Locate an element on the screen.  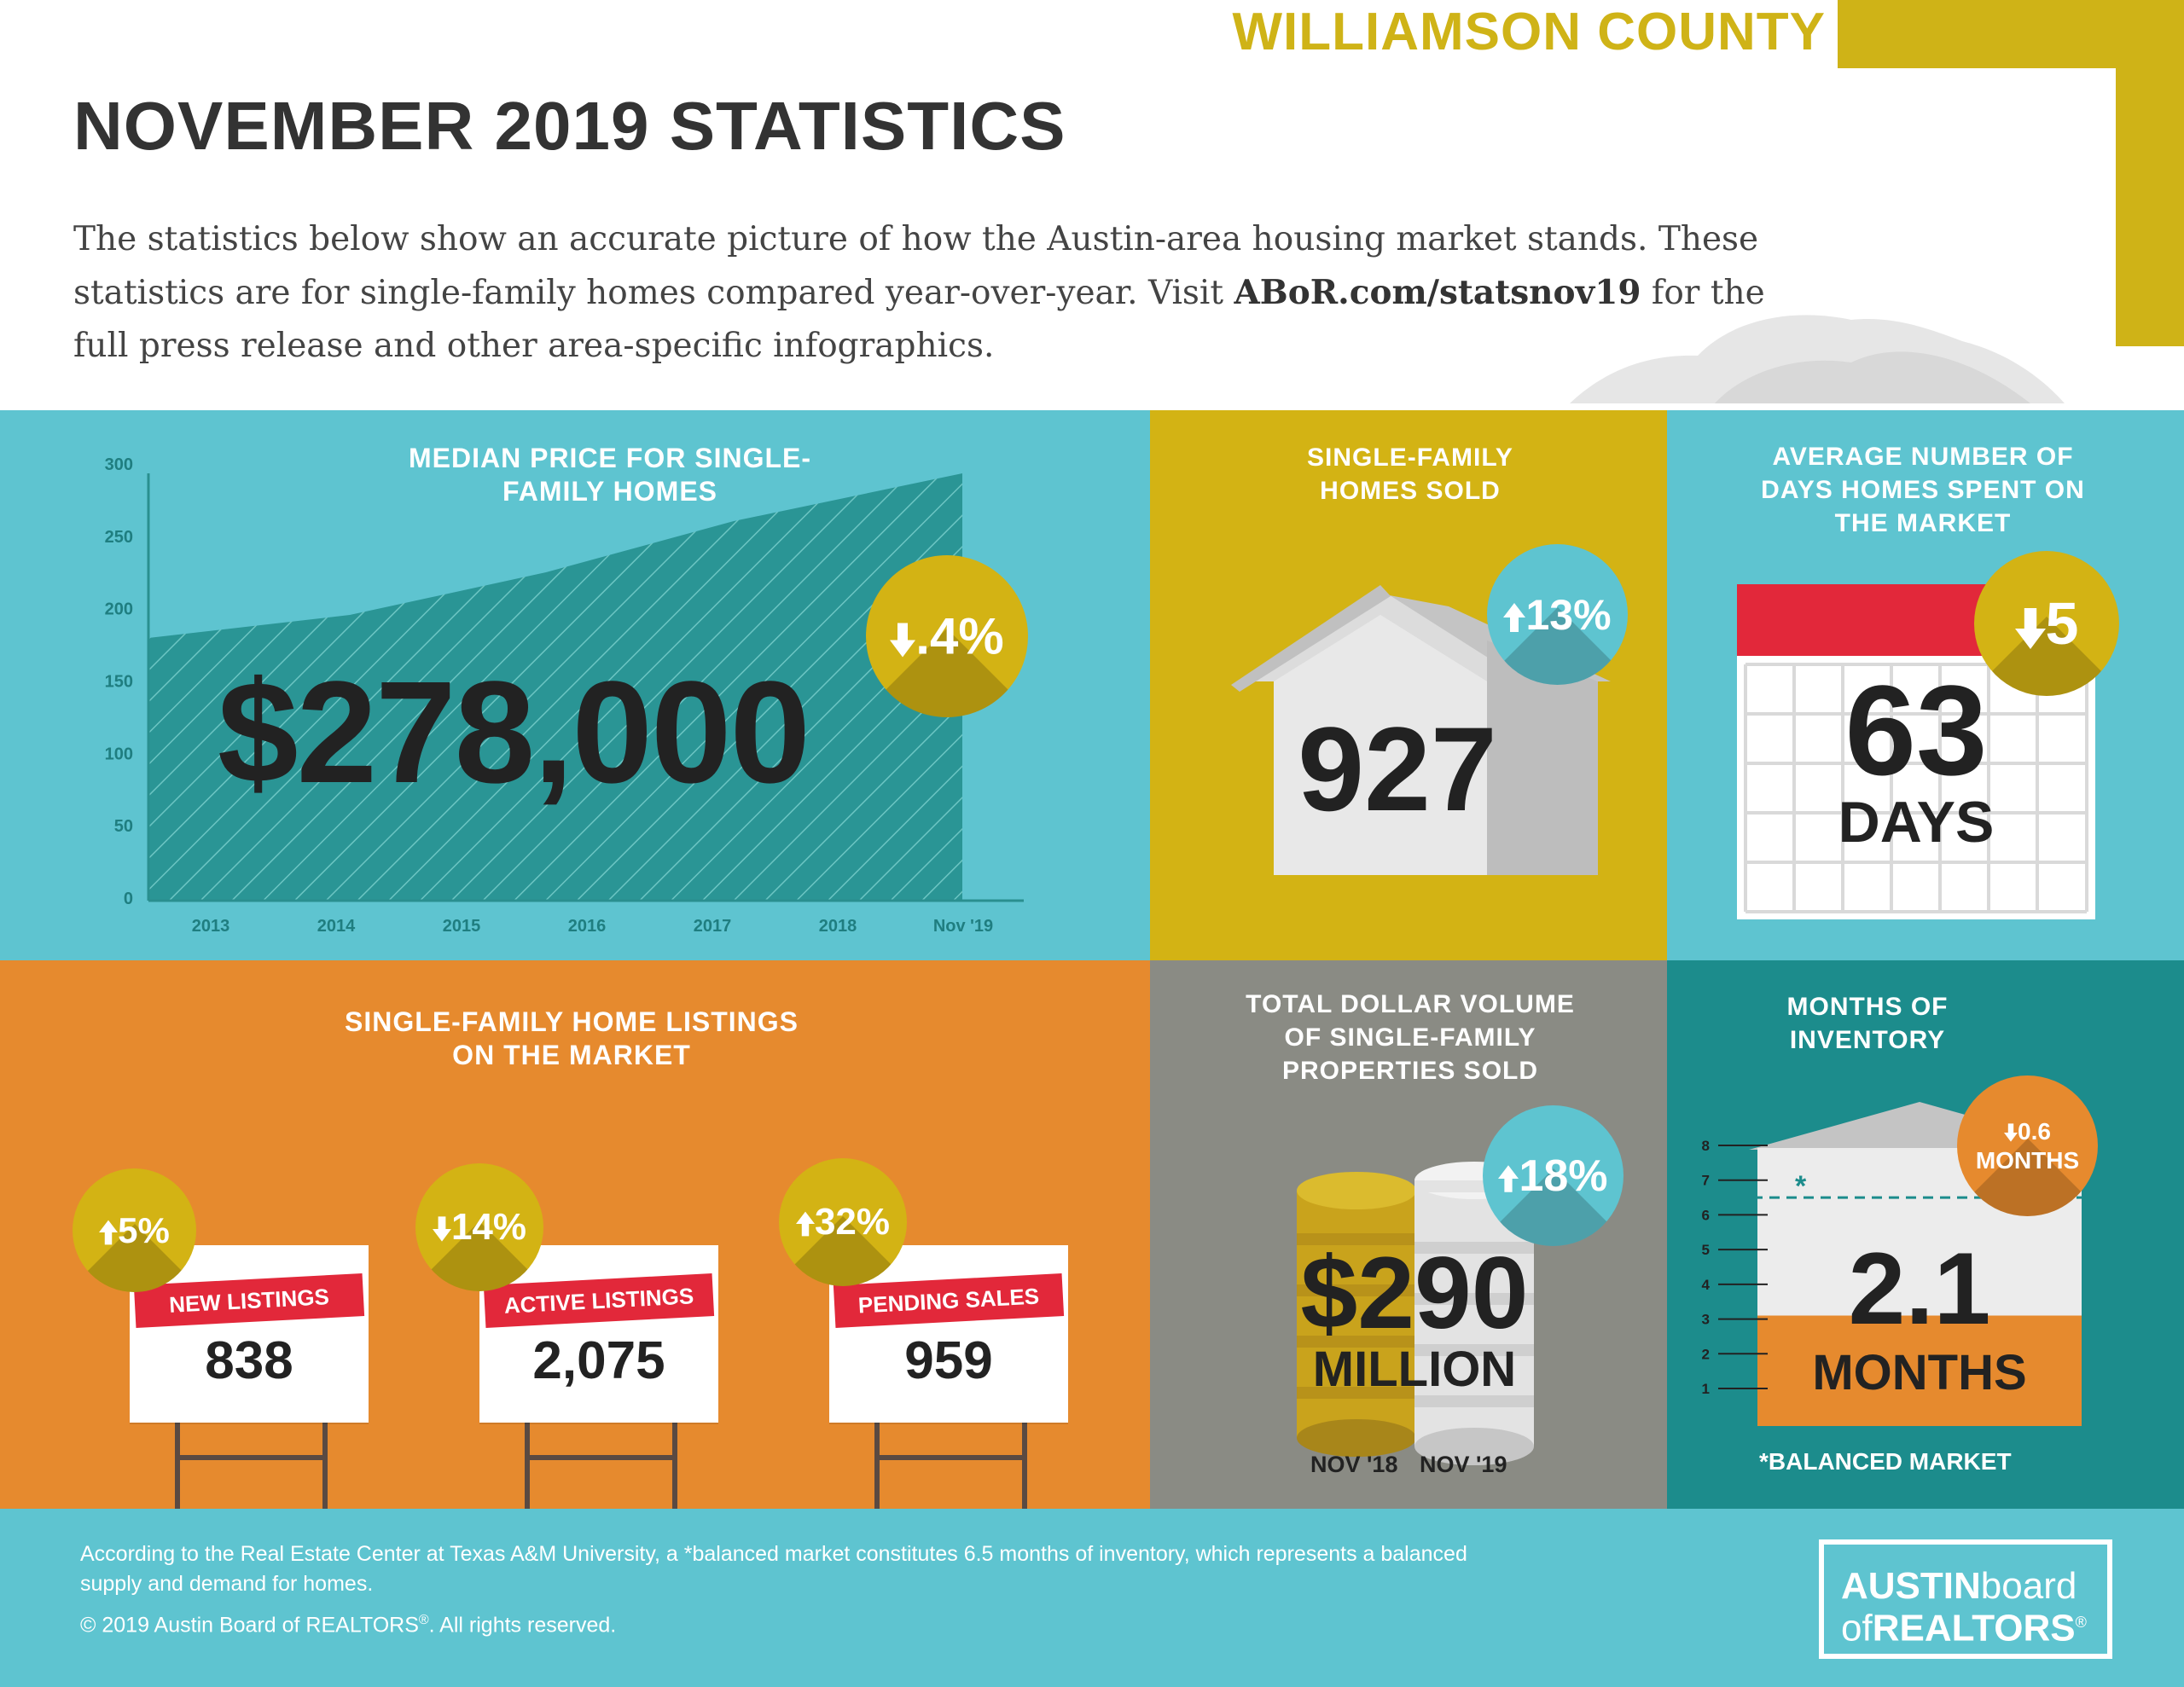
badge-line-1: 0.6 is located at coordinates (2028, 1132).